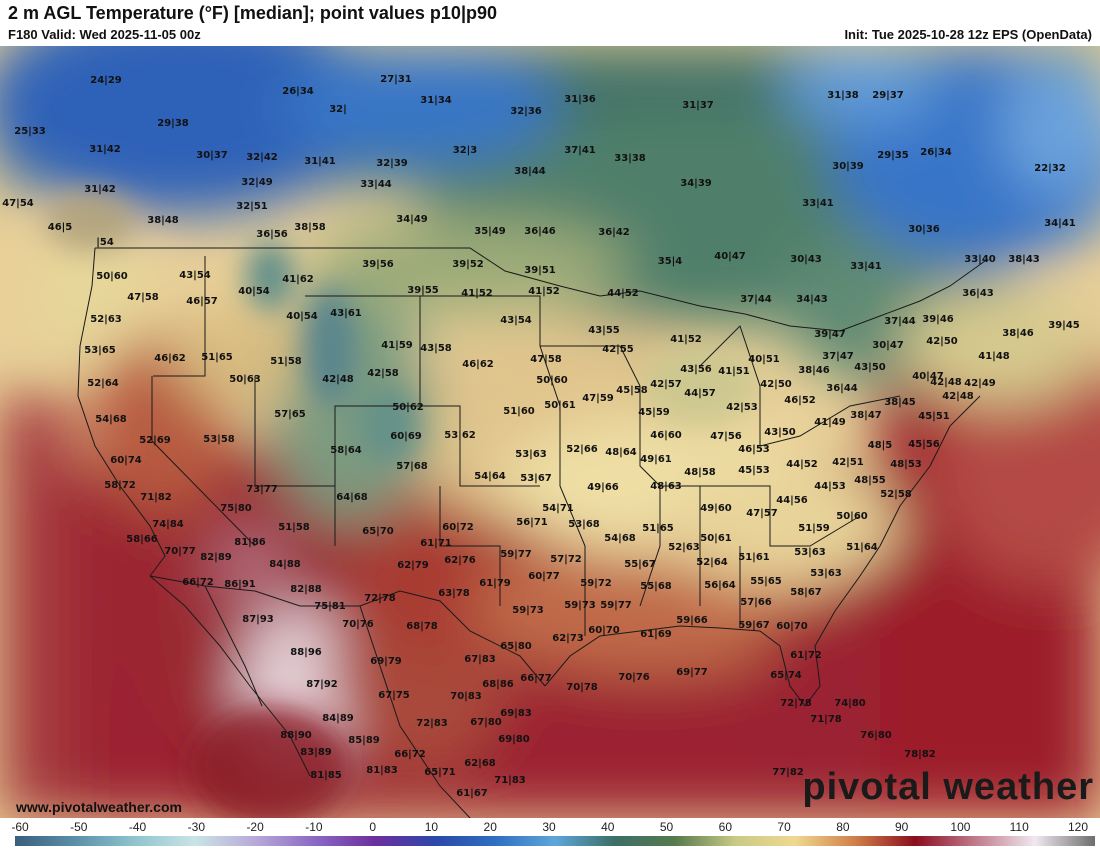 Image resolution: width=1100 pixels, height=850 pixels. I want to click on point-value: 59|77, so click(616, 605).